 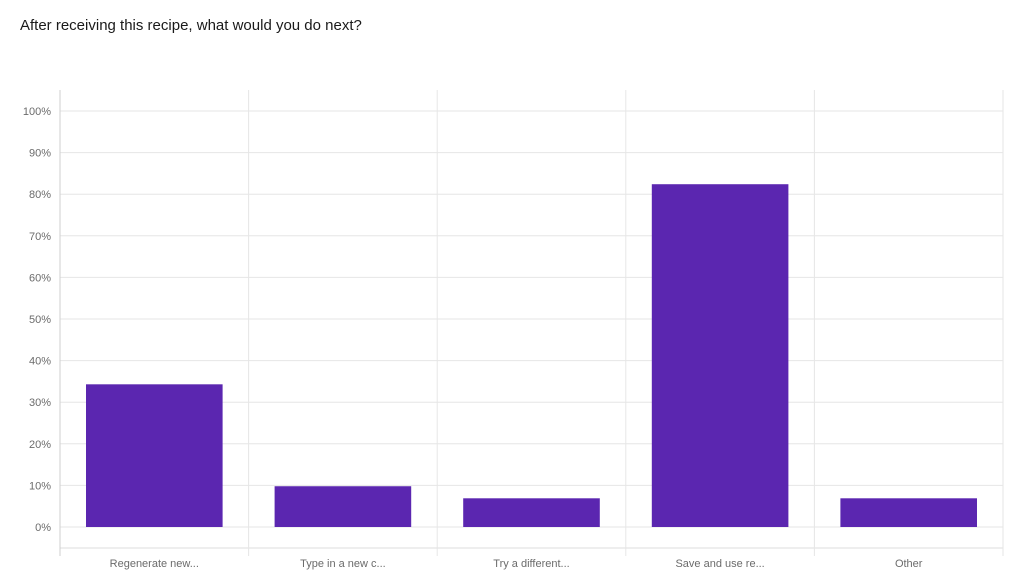 I want to click on y-tick-label: 70%, so click(x=40, y=237).